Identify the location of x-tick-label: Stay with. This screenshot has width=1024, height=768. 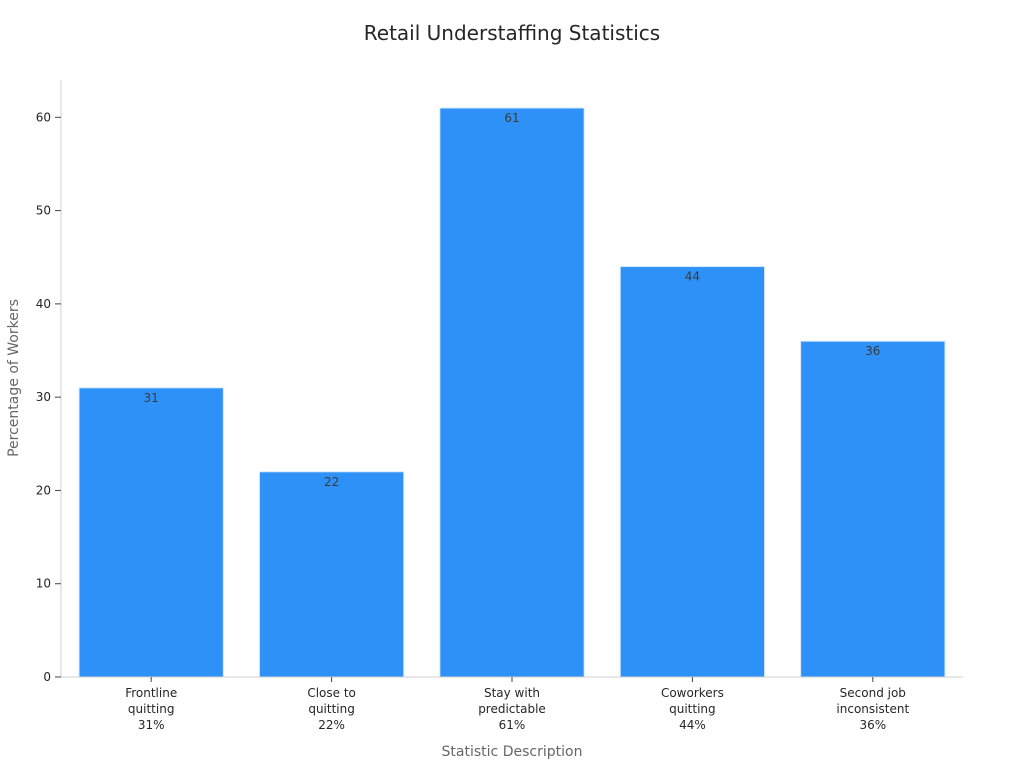
(512, 693).